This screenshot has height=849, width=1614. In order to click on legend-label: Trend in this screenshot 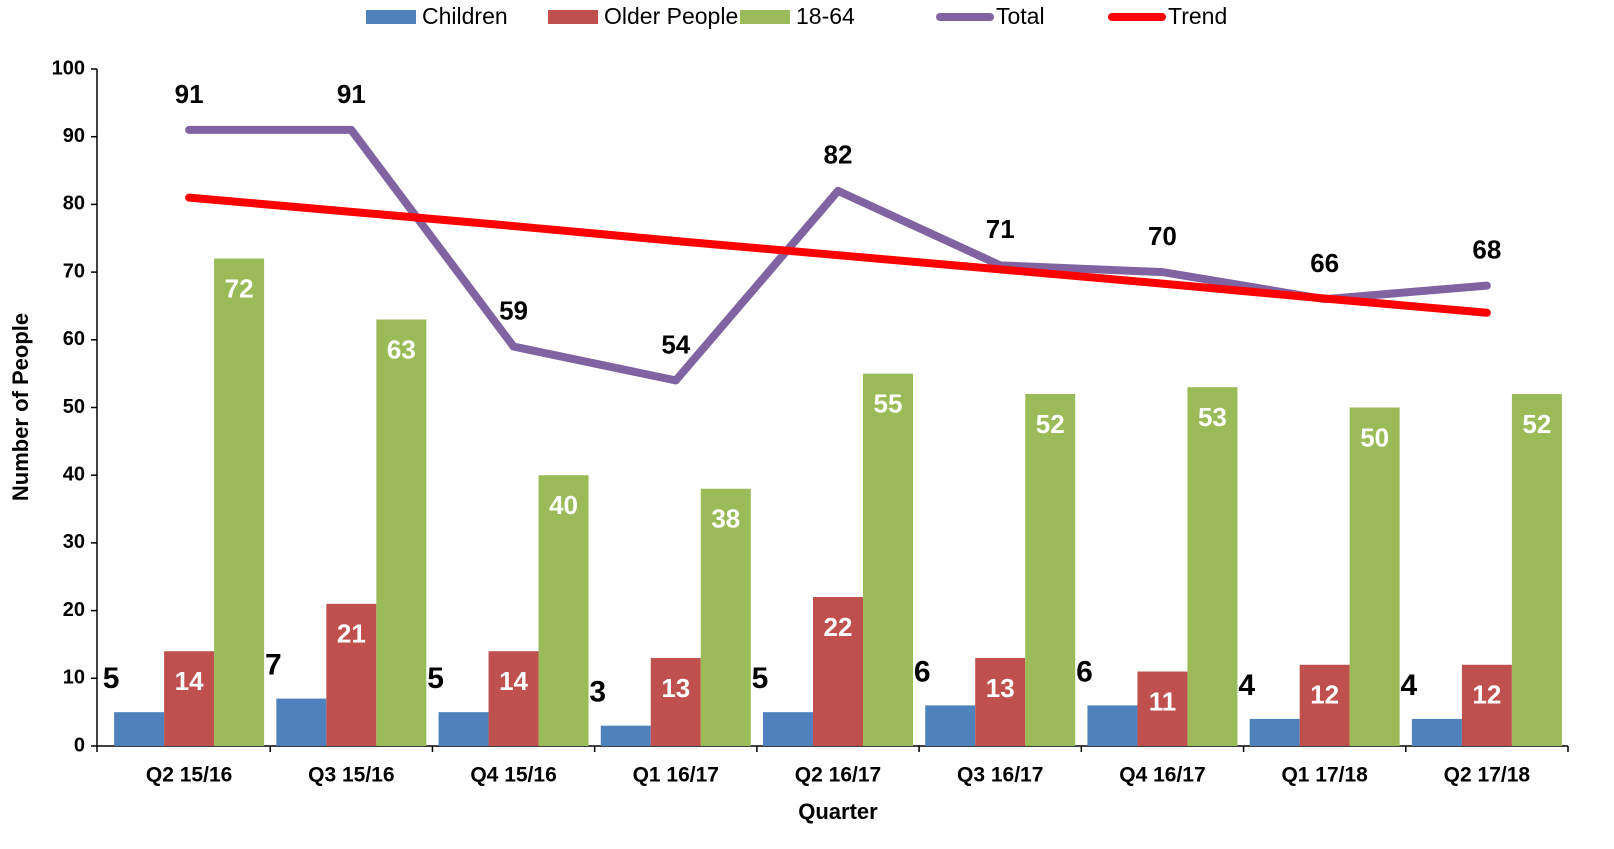, I will do `click(1197, 16)`.